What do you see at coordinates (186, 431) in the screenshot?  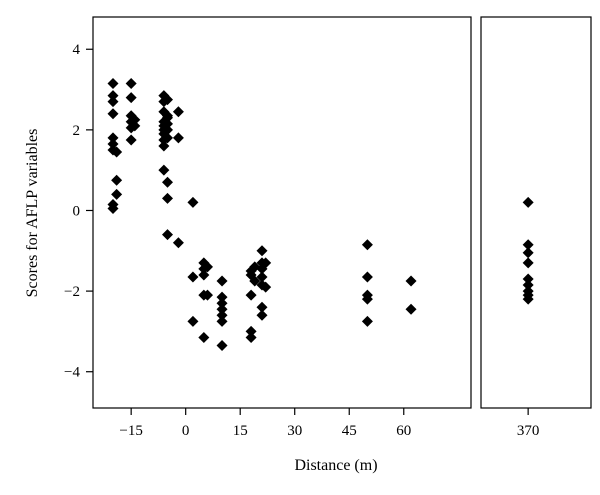 I see `x-tick-label: 0` at bounding box center [186, 431].